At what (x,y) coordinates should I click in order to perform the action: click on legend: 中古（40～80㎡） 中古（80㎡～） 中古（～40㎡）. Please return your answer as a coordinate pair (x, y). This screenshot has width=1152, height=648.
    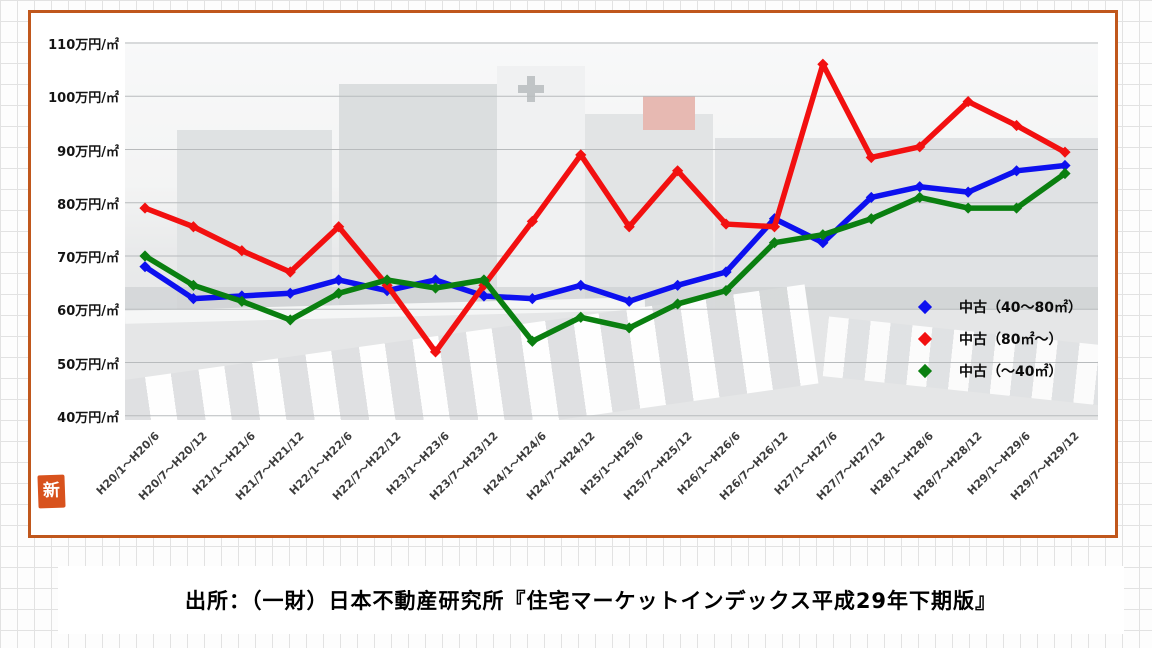
    Looking at the image, I should click on (988, 339).